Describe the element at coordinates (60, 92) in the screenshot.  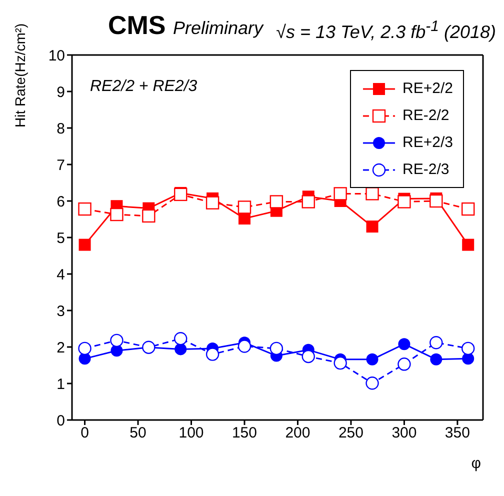
I see `y-tick-label: 9` at that location.